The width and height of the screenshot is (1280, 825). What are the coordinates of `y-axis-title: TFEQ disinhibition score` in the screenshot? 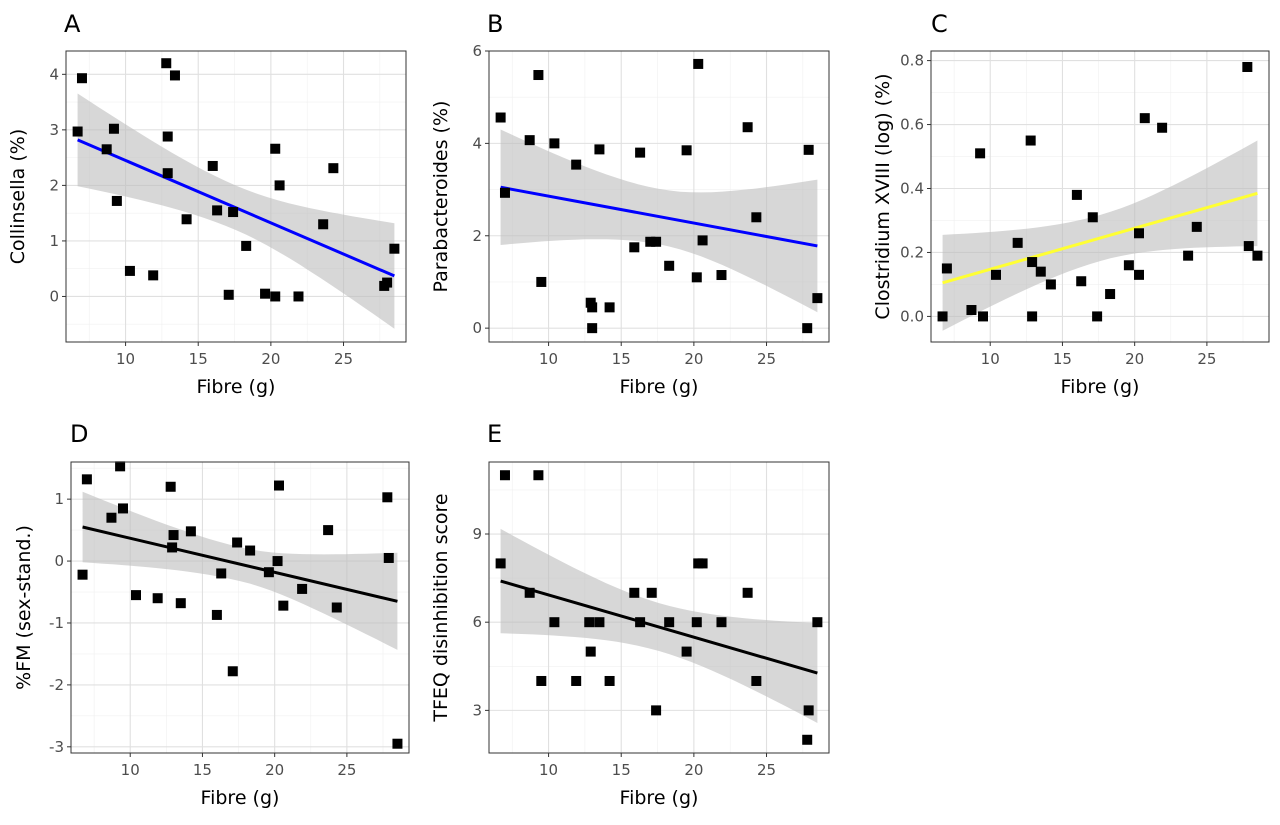 It's located at (441, 607).